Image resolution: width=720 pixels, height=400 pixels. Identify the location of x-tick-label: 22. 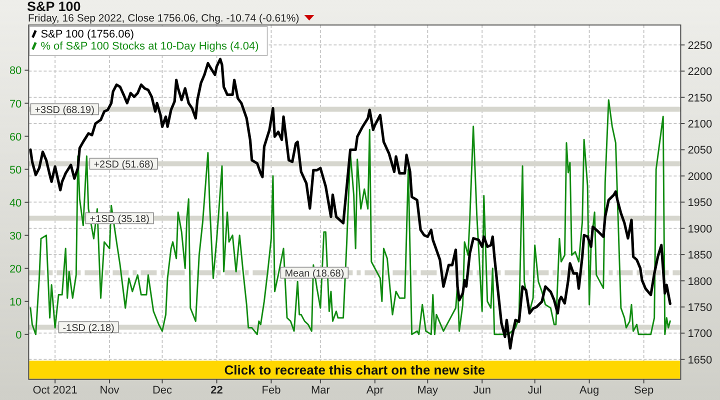
(216, 390).